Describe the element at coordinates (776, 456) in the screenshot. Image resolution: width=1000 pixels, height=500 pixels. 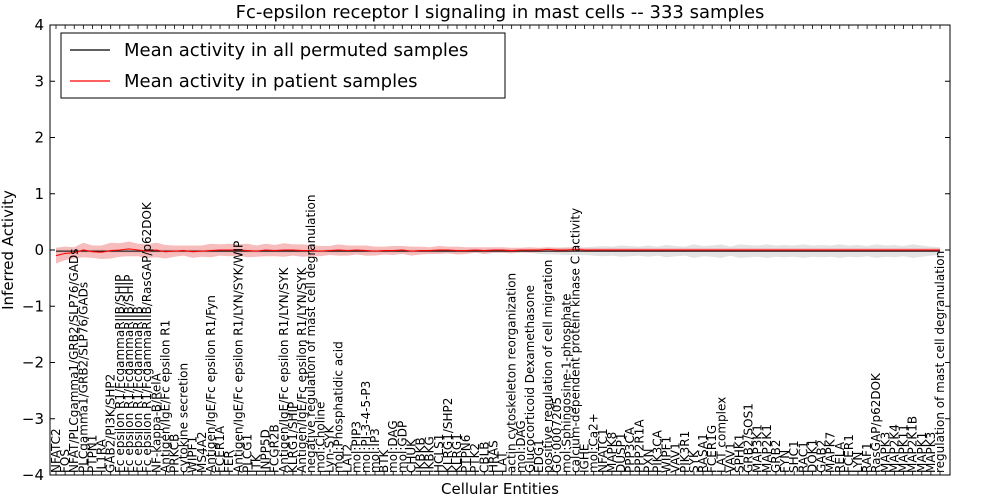
I see `entity-label: GRB2` at that location.